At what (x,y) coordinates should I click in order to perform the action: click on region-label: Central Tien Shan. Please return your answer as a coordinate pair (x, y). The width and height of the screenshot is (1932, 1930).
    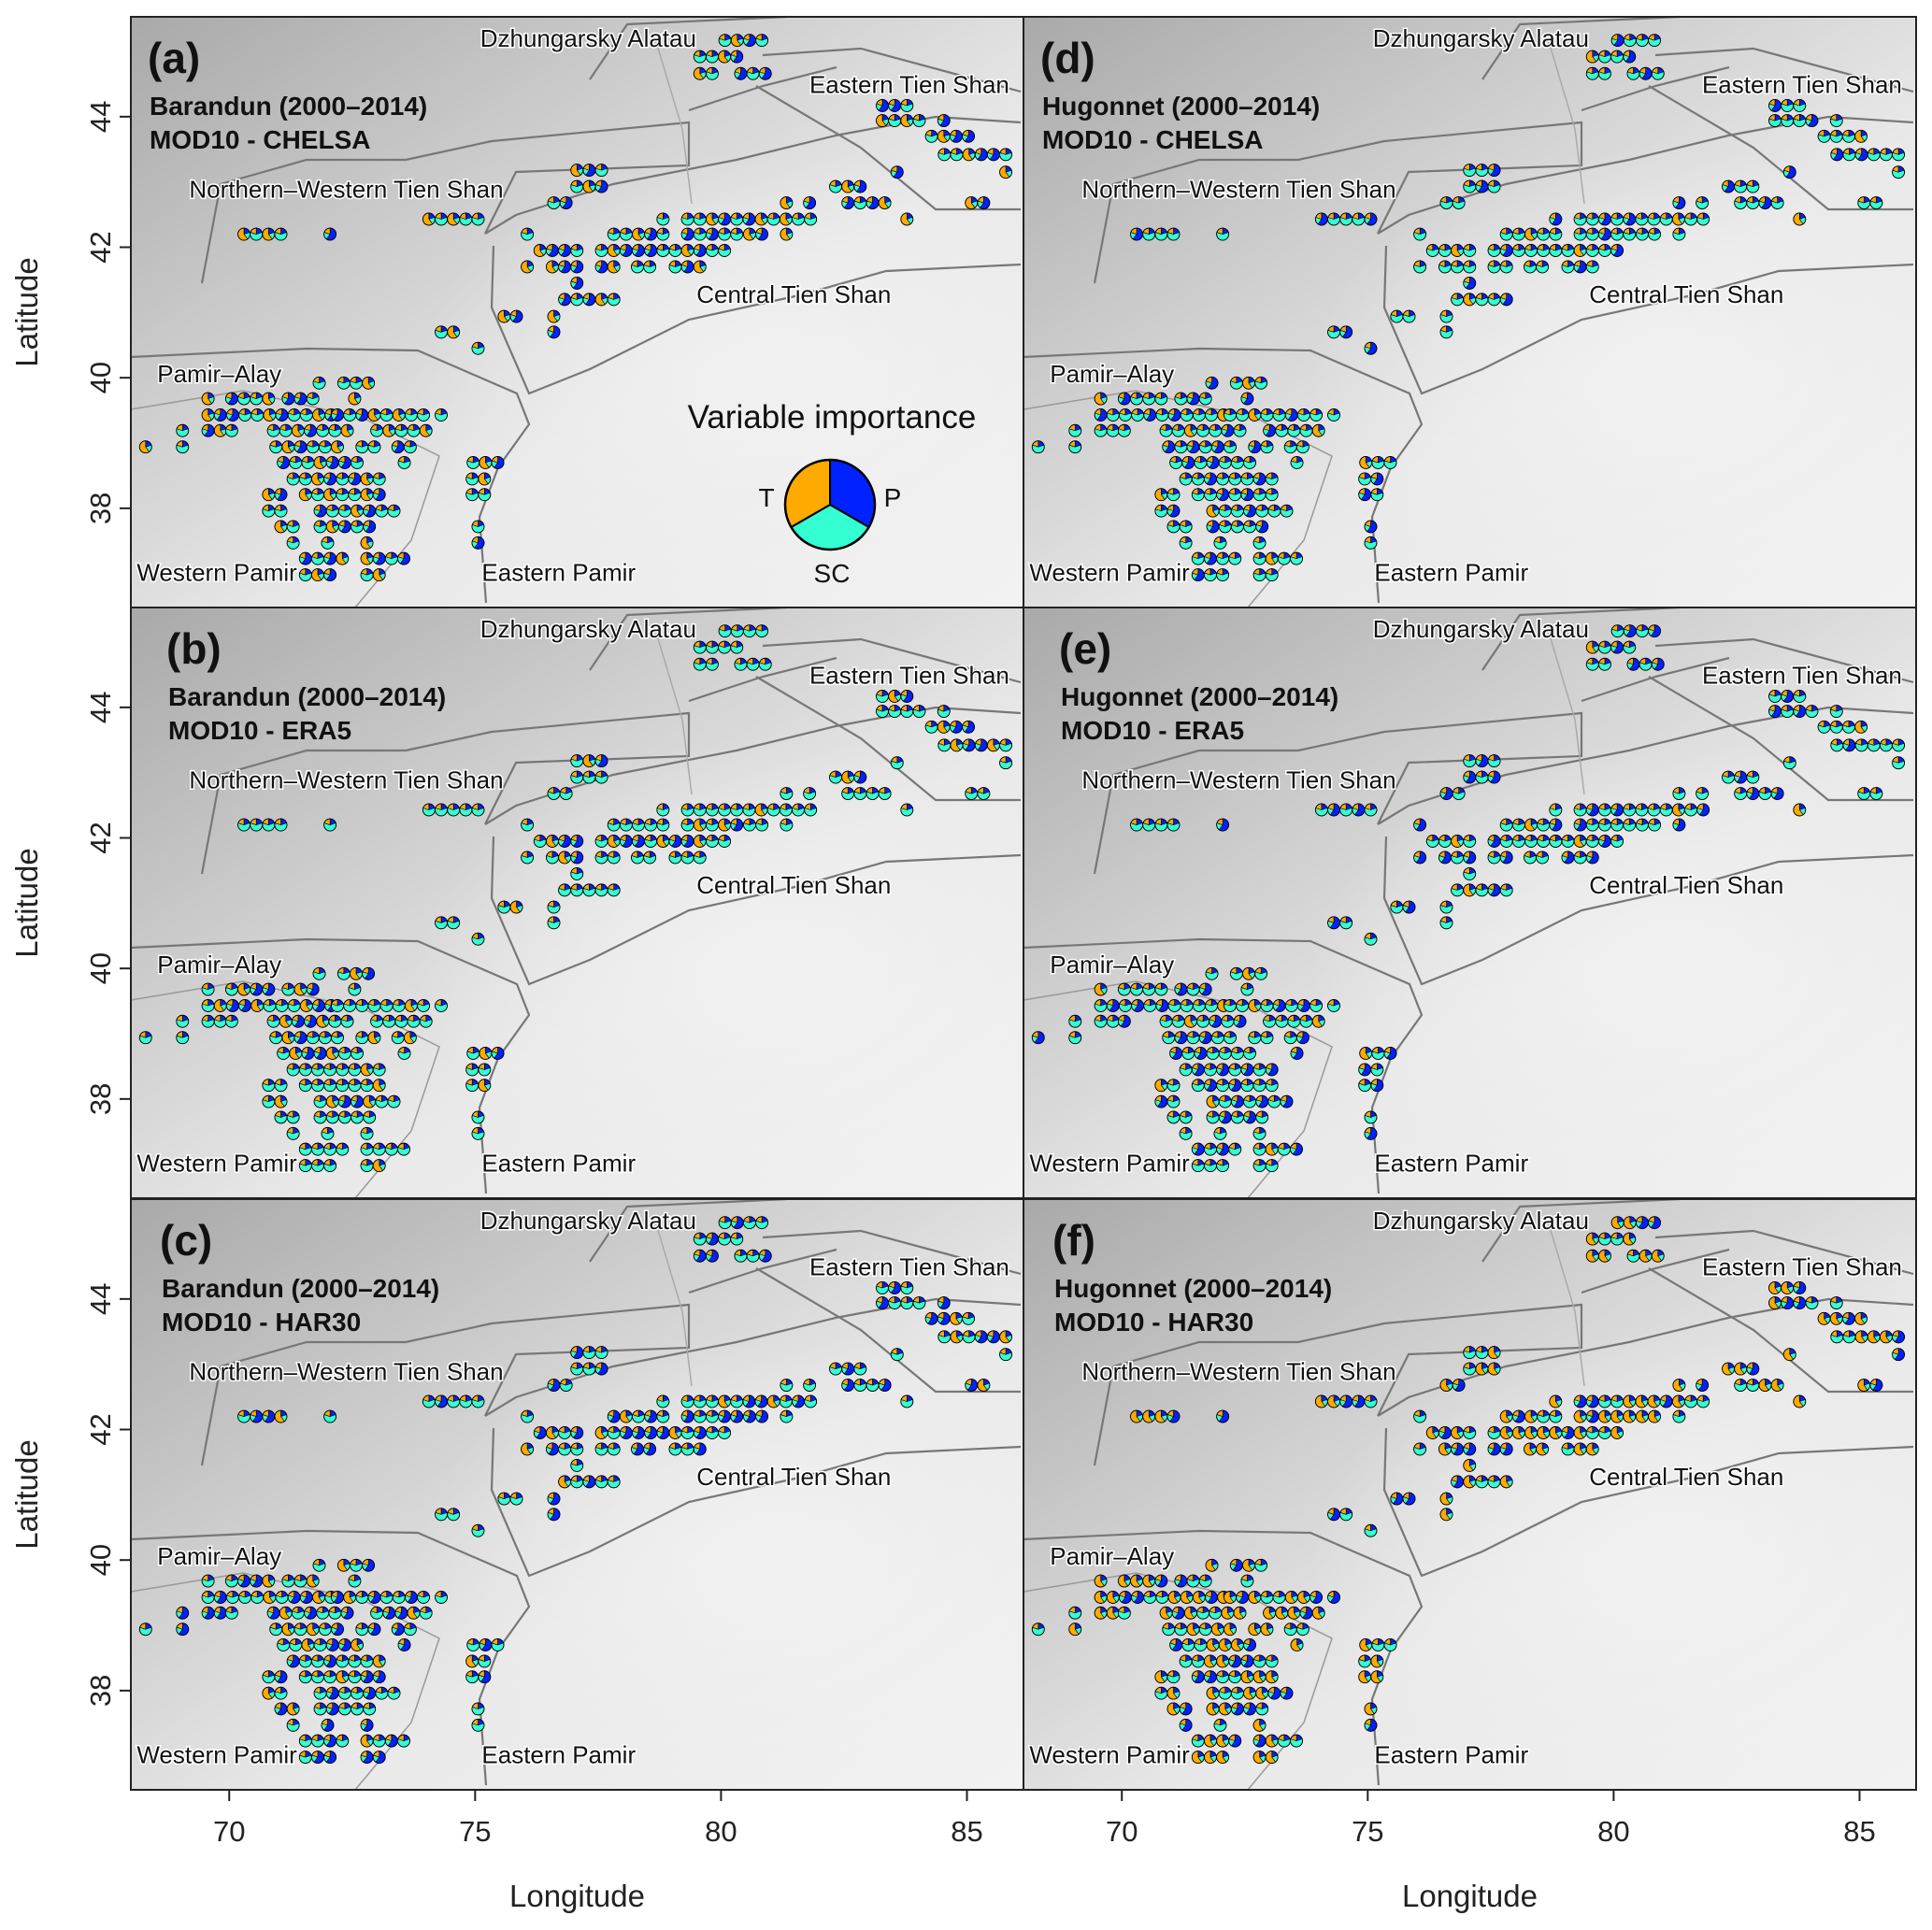
    Looking at the image, I should click on (793, 294).